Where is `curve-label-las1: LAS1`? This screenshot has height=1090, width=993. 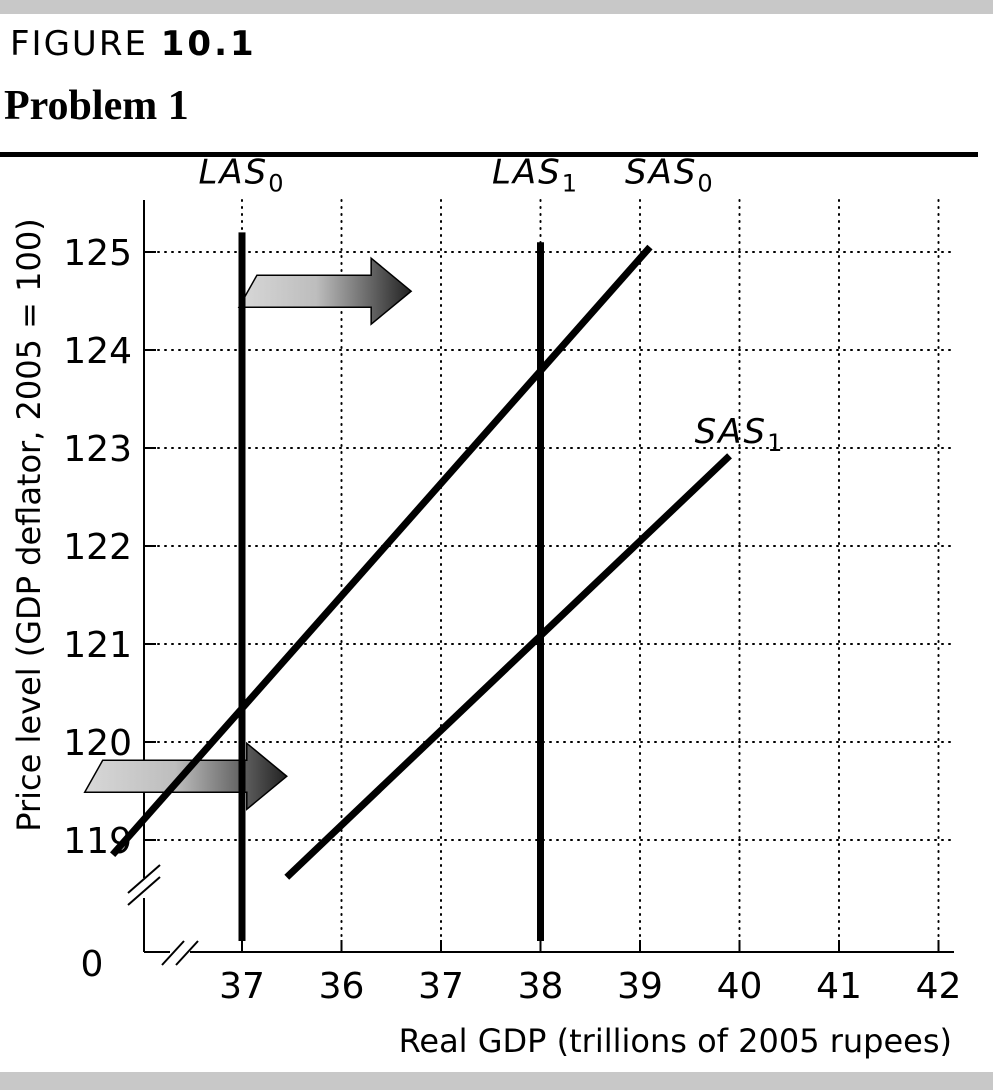
curve-label-las1: LAS1 is located at coordinates (535, 174).